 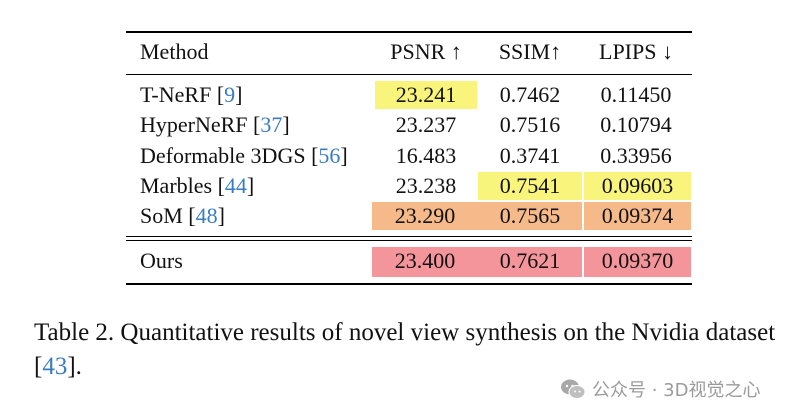 What do you see at coordinates (425, 216) in the screenshot?
I see `psnr-cell-second: 23.290` at bounding box center [425, 216].